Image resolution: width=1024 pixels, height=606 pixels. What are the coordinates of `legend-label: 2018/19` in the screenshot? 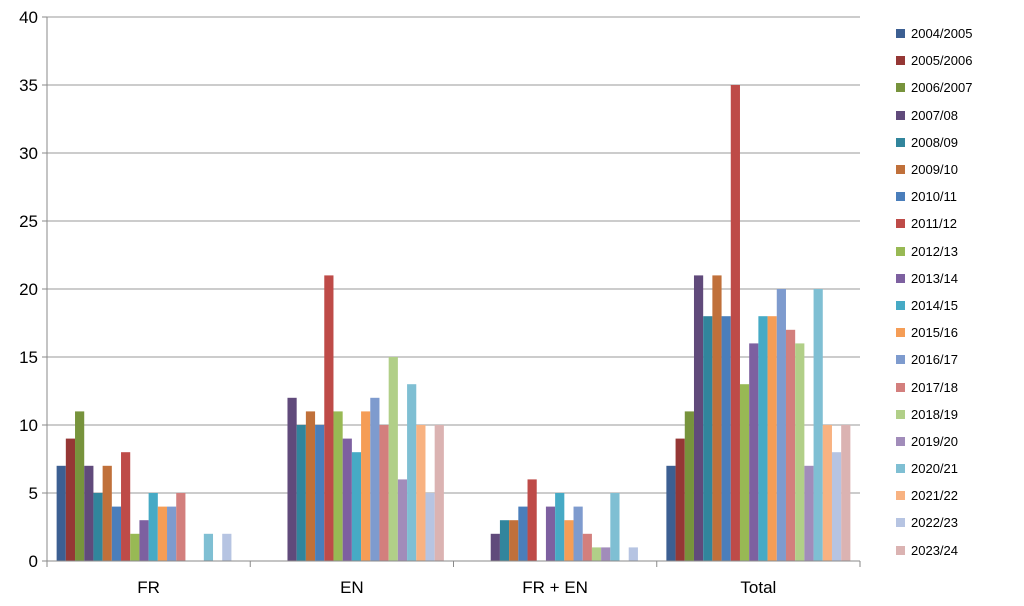 It's located at (934, 414).